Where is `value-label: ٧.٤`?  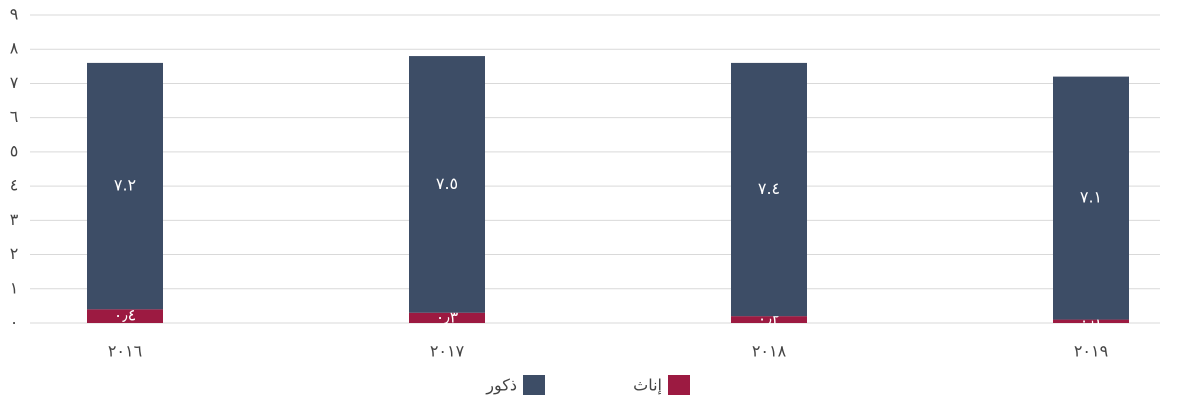 value-label: ٧.٤ is located at coordinates (769, 188).